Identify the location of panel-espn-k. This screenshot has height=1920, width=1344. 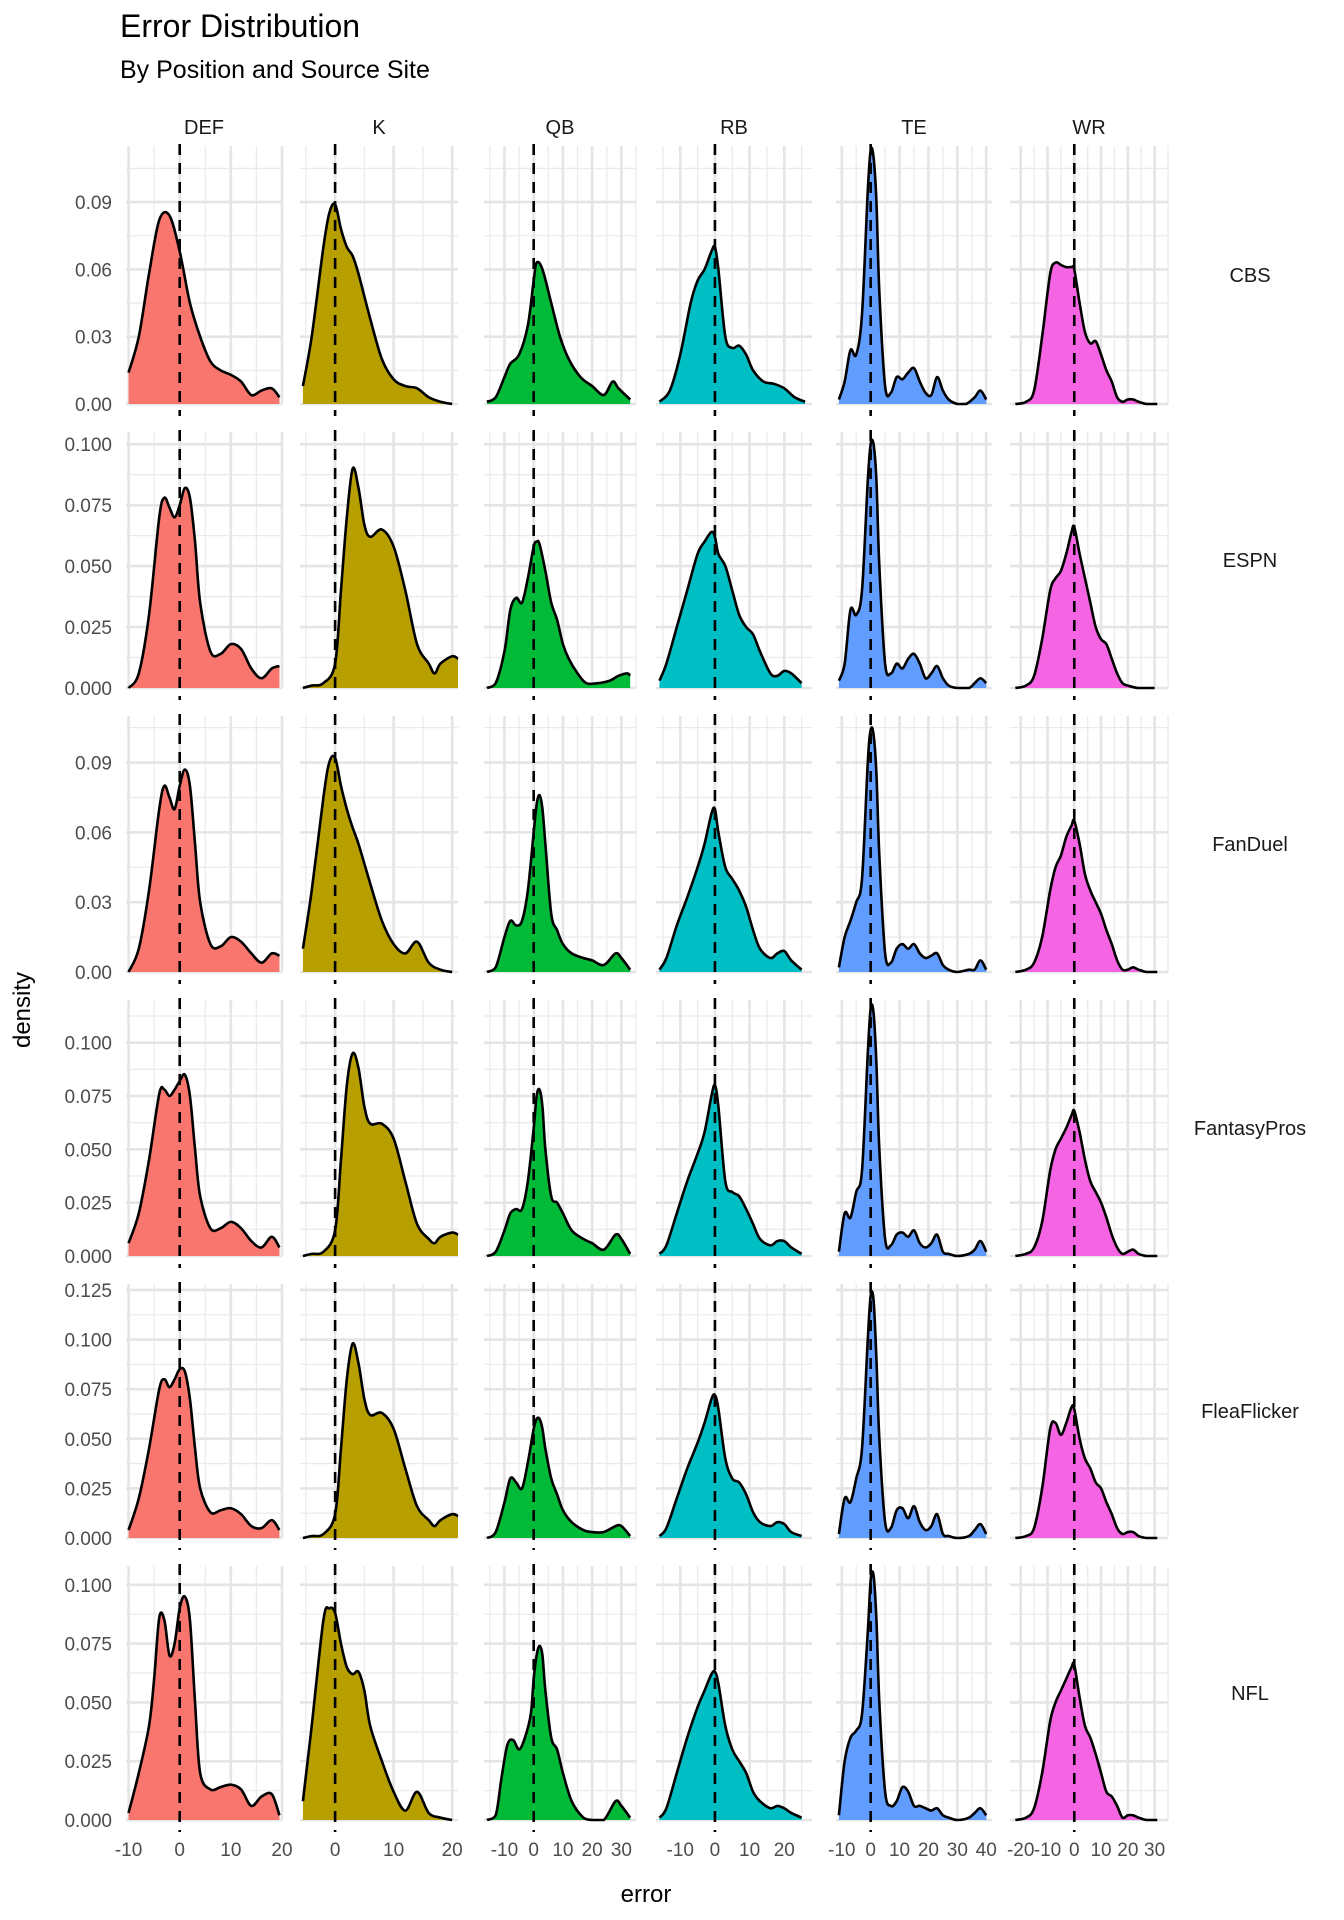
(379, 565).